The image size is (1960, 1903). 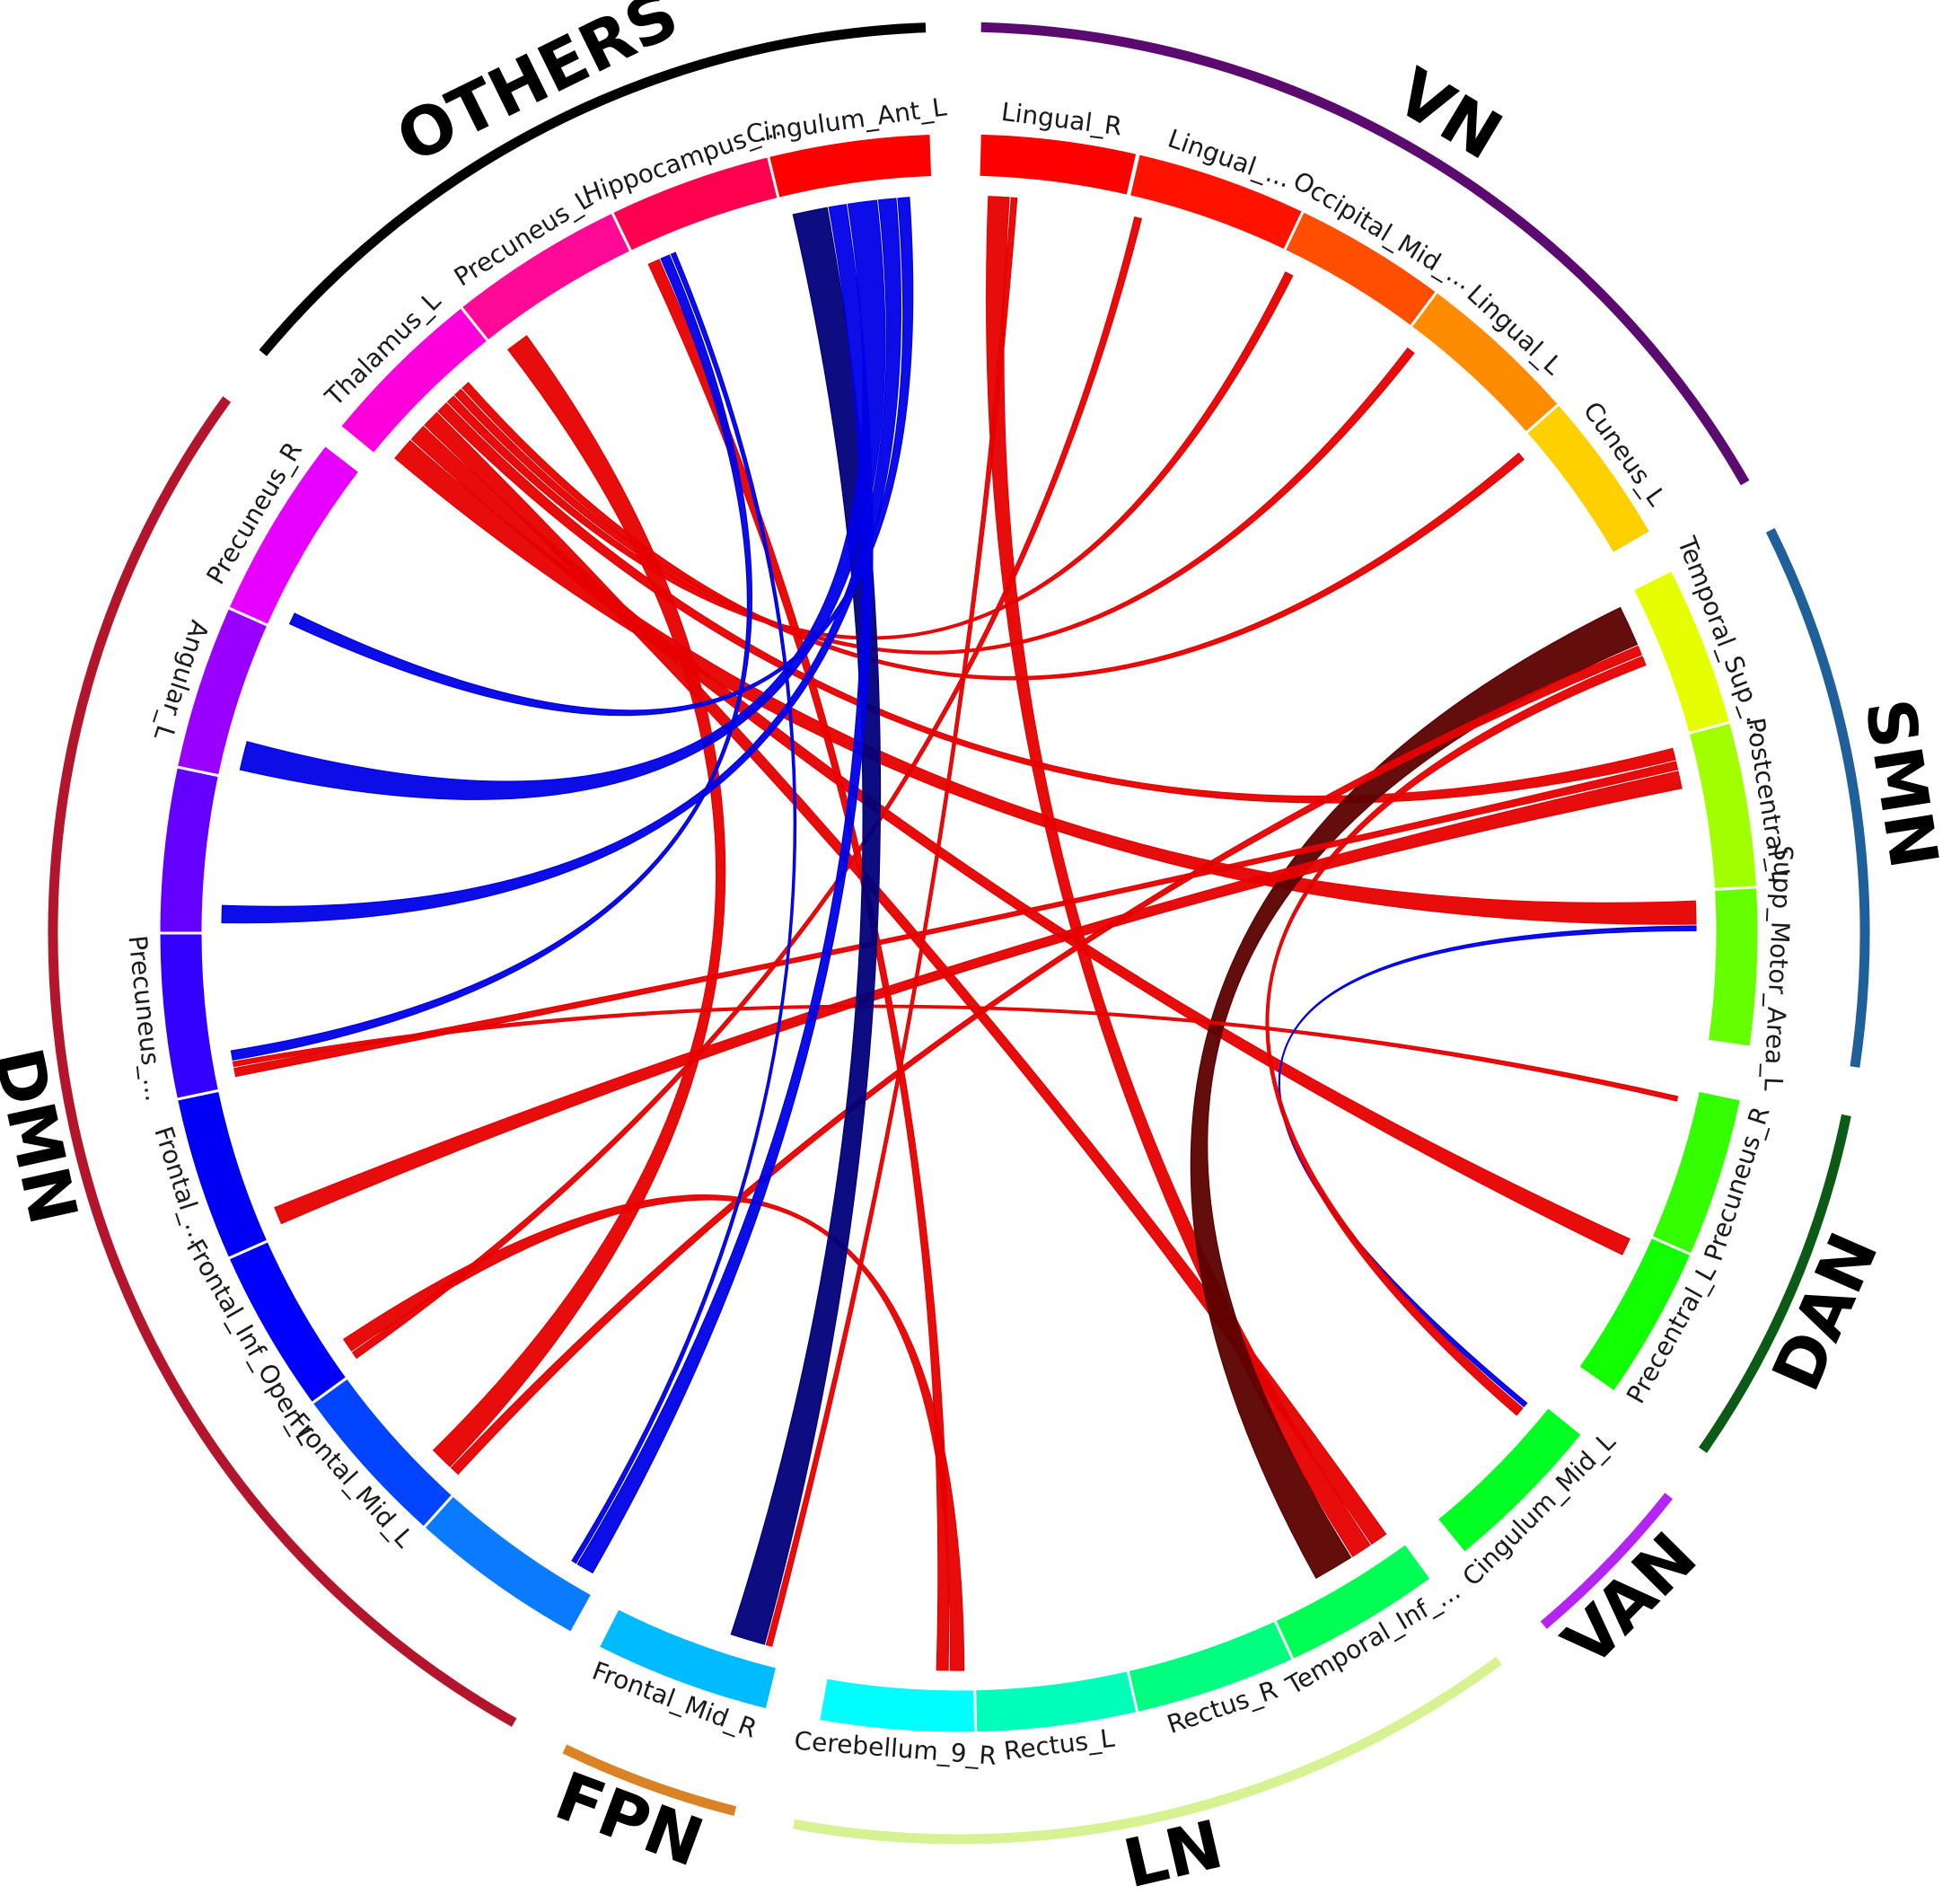 What do you see at coordinates (1510, 1480) in the screenshot?
I see `region-segment-cingulum-mid-l` at bounding box center [1510, 1480].